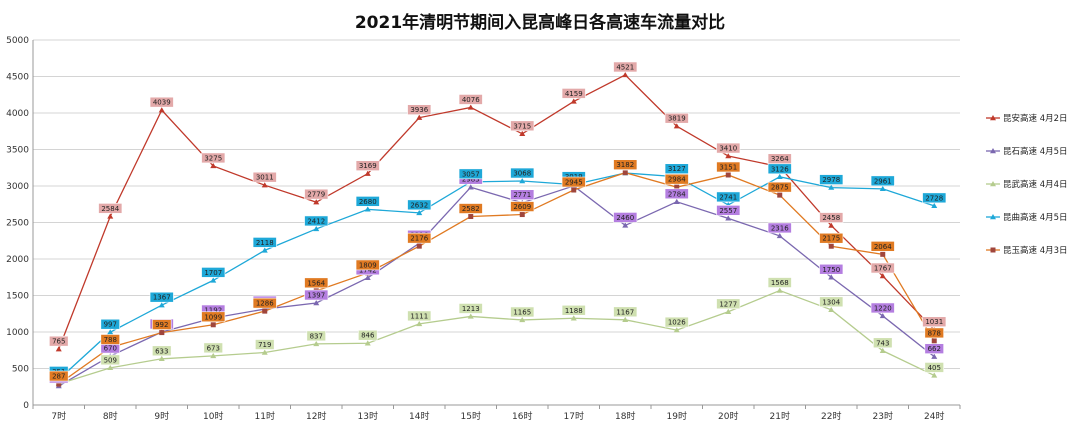 The height and width of the screenshot is (439, 1080). I want to click on data-label: 719, so click(264, 345).